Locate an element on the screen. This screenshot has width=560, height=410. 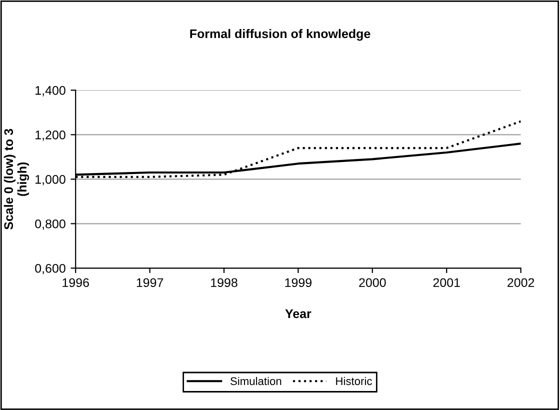
x-tick-label: 2001 is located at coordinates (446, 283).